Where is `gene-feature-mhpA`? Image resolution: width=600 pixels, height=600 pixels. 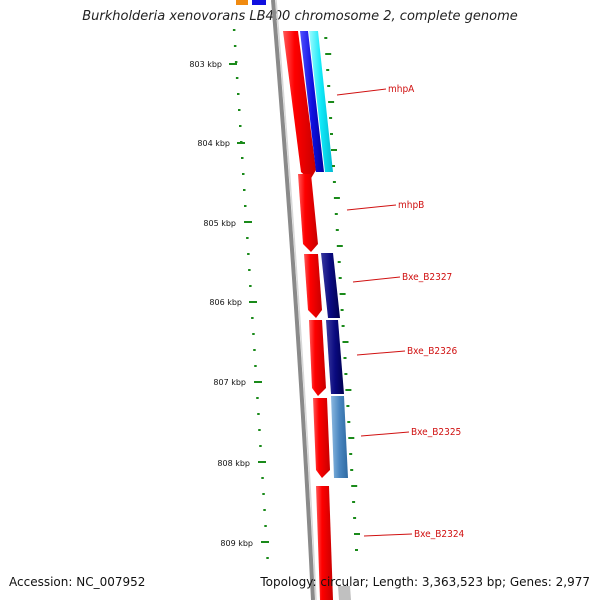 gene-feature-mhpA is located at coordinates (299, 105).